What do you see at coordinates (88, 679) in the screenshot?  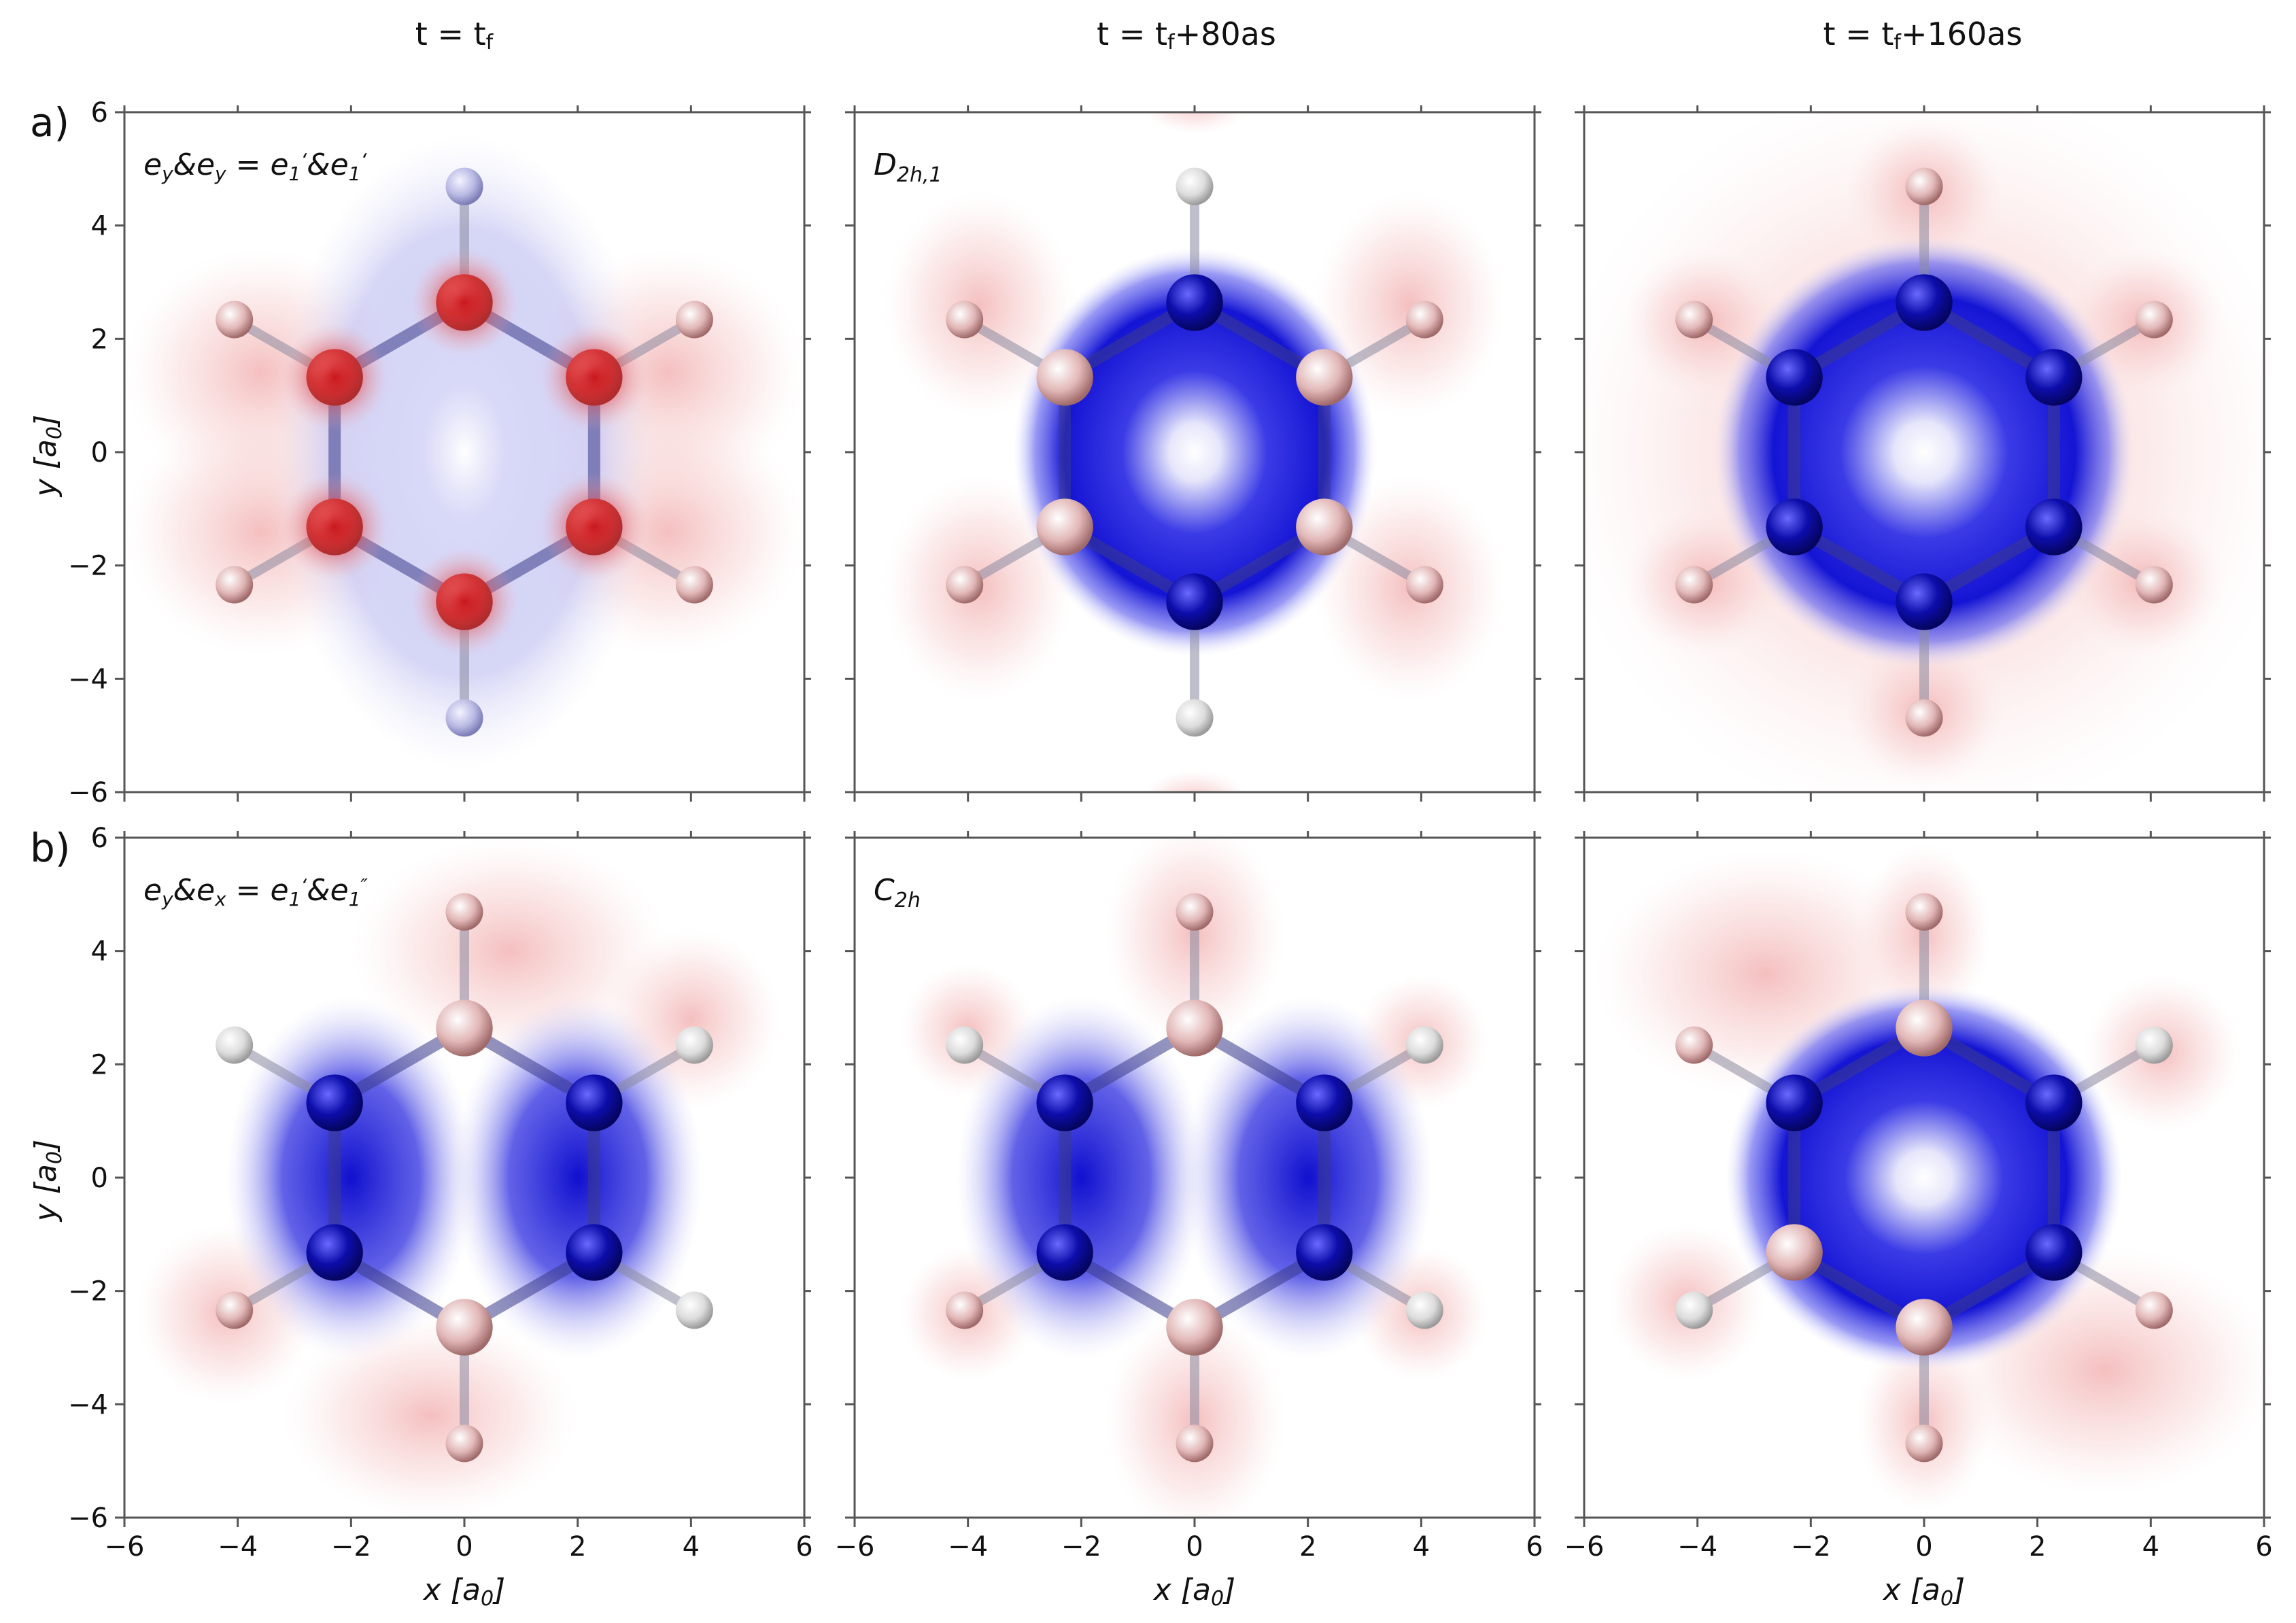 I see `y-tick-label: −4` at bounding box center [88, 679].